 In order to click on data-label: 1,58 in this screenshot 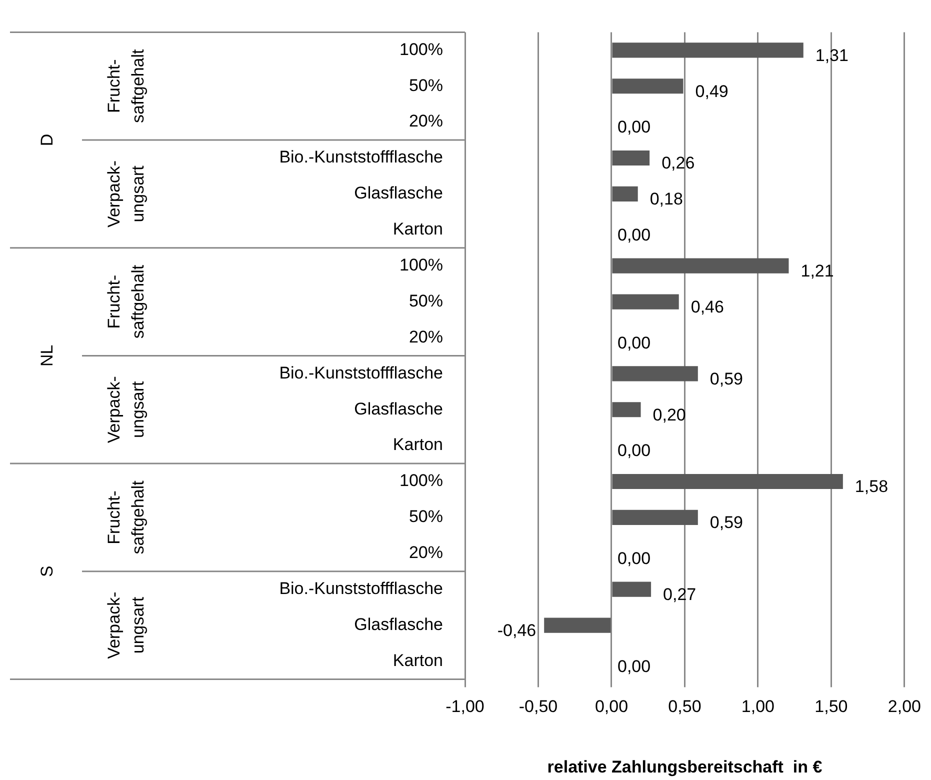, I will do `click(871, 486)`.